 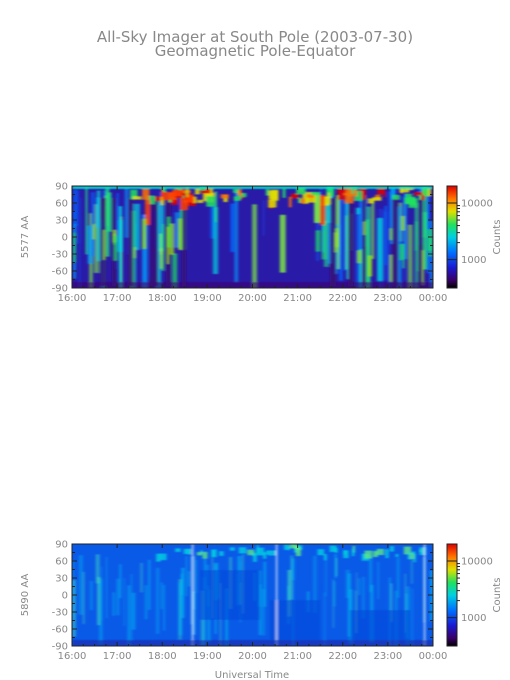 I want to click on y-axis-label: 5890 AA, so click(x=25, y=595).